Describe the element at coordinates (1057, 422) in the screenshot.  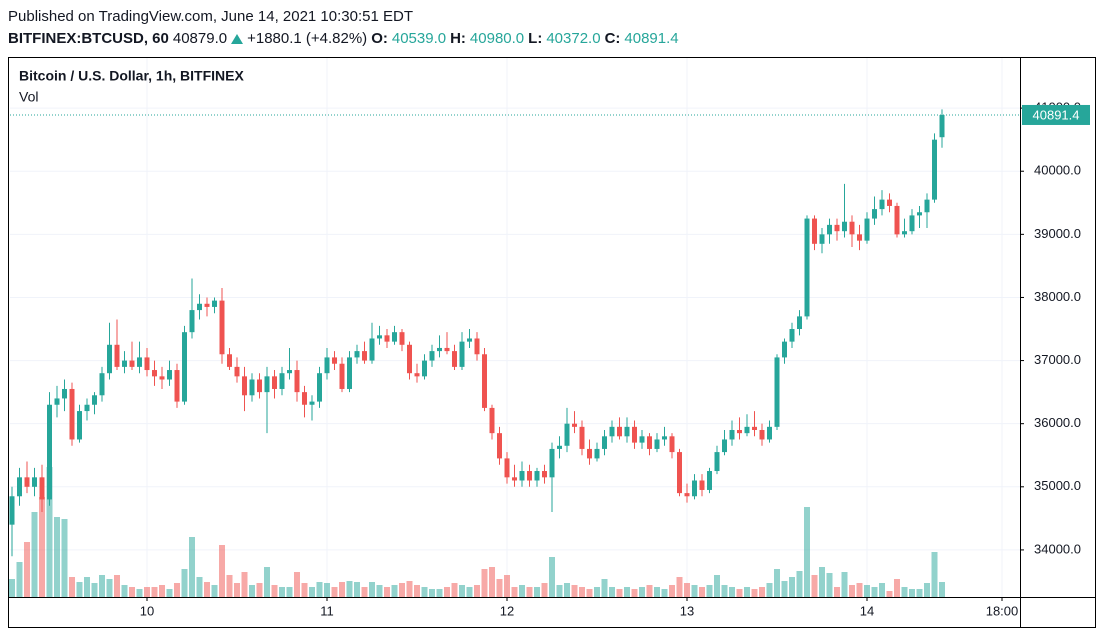
I see `y-tick-label: 36000.0` at that location.